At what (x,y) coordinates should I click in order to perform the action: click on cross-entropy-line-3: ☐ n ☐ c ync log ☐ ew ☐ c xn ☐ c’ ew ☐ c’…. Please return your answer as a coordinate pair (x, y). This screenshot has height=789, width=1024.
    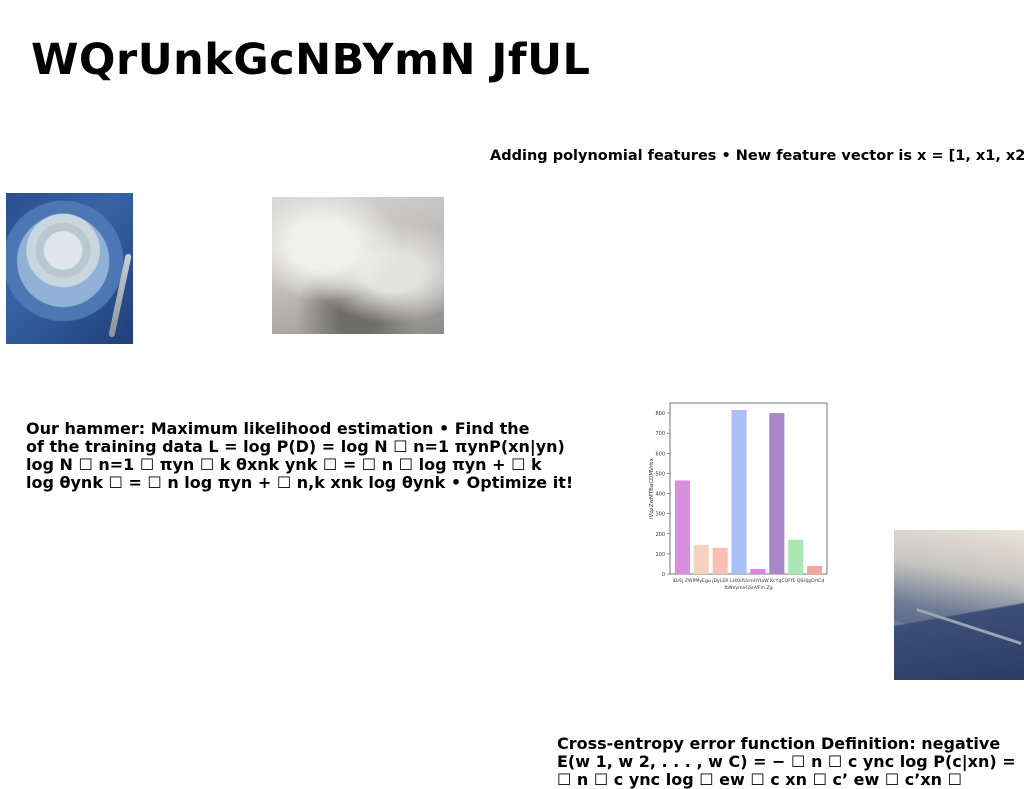
    Looking at the image, I should click on (759, 779).